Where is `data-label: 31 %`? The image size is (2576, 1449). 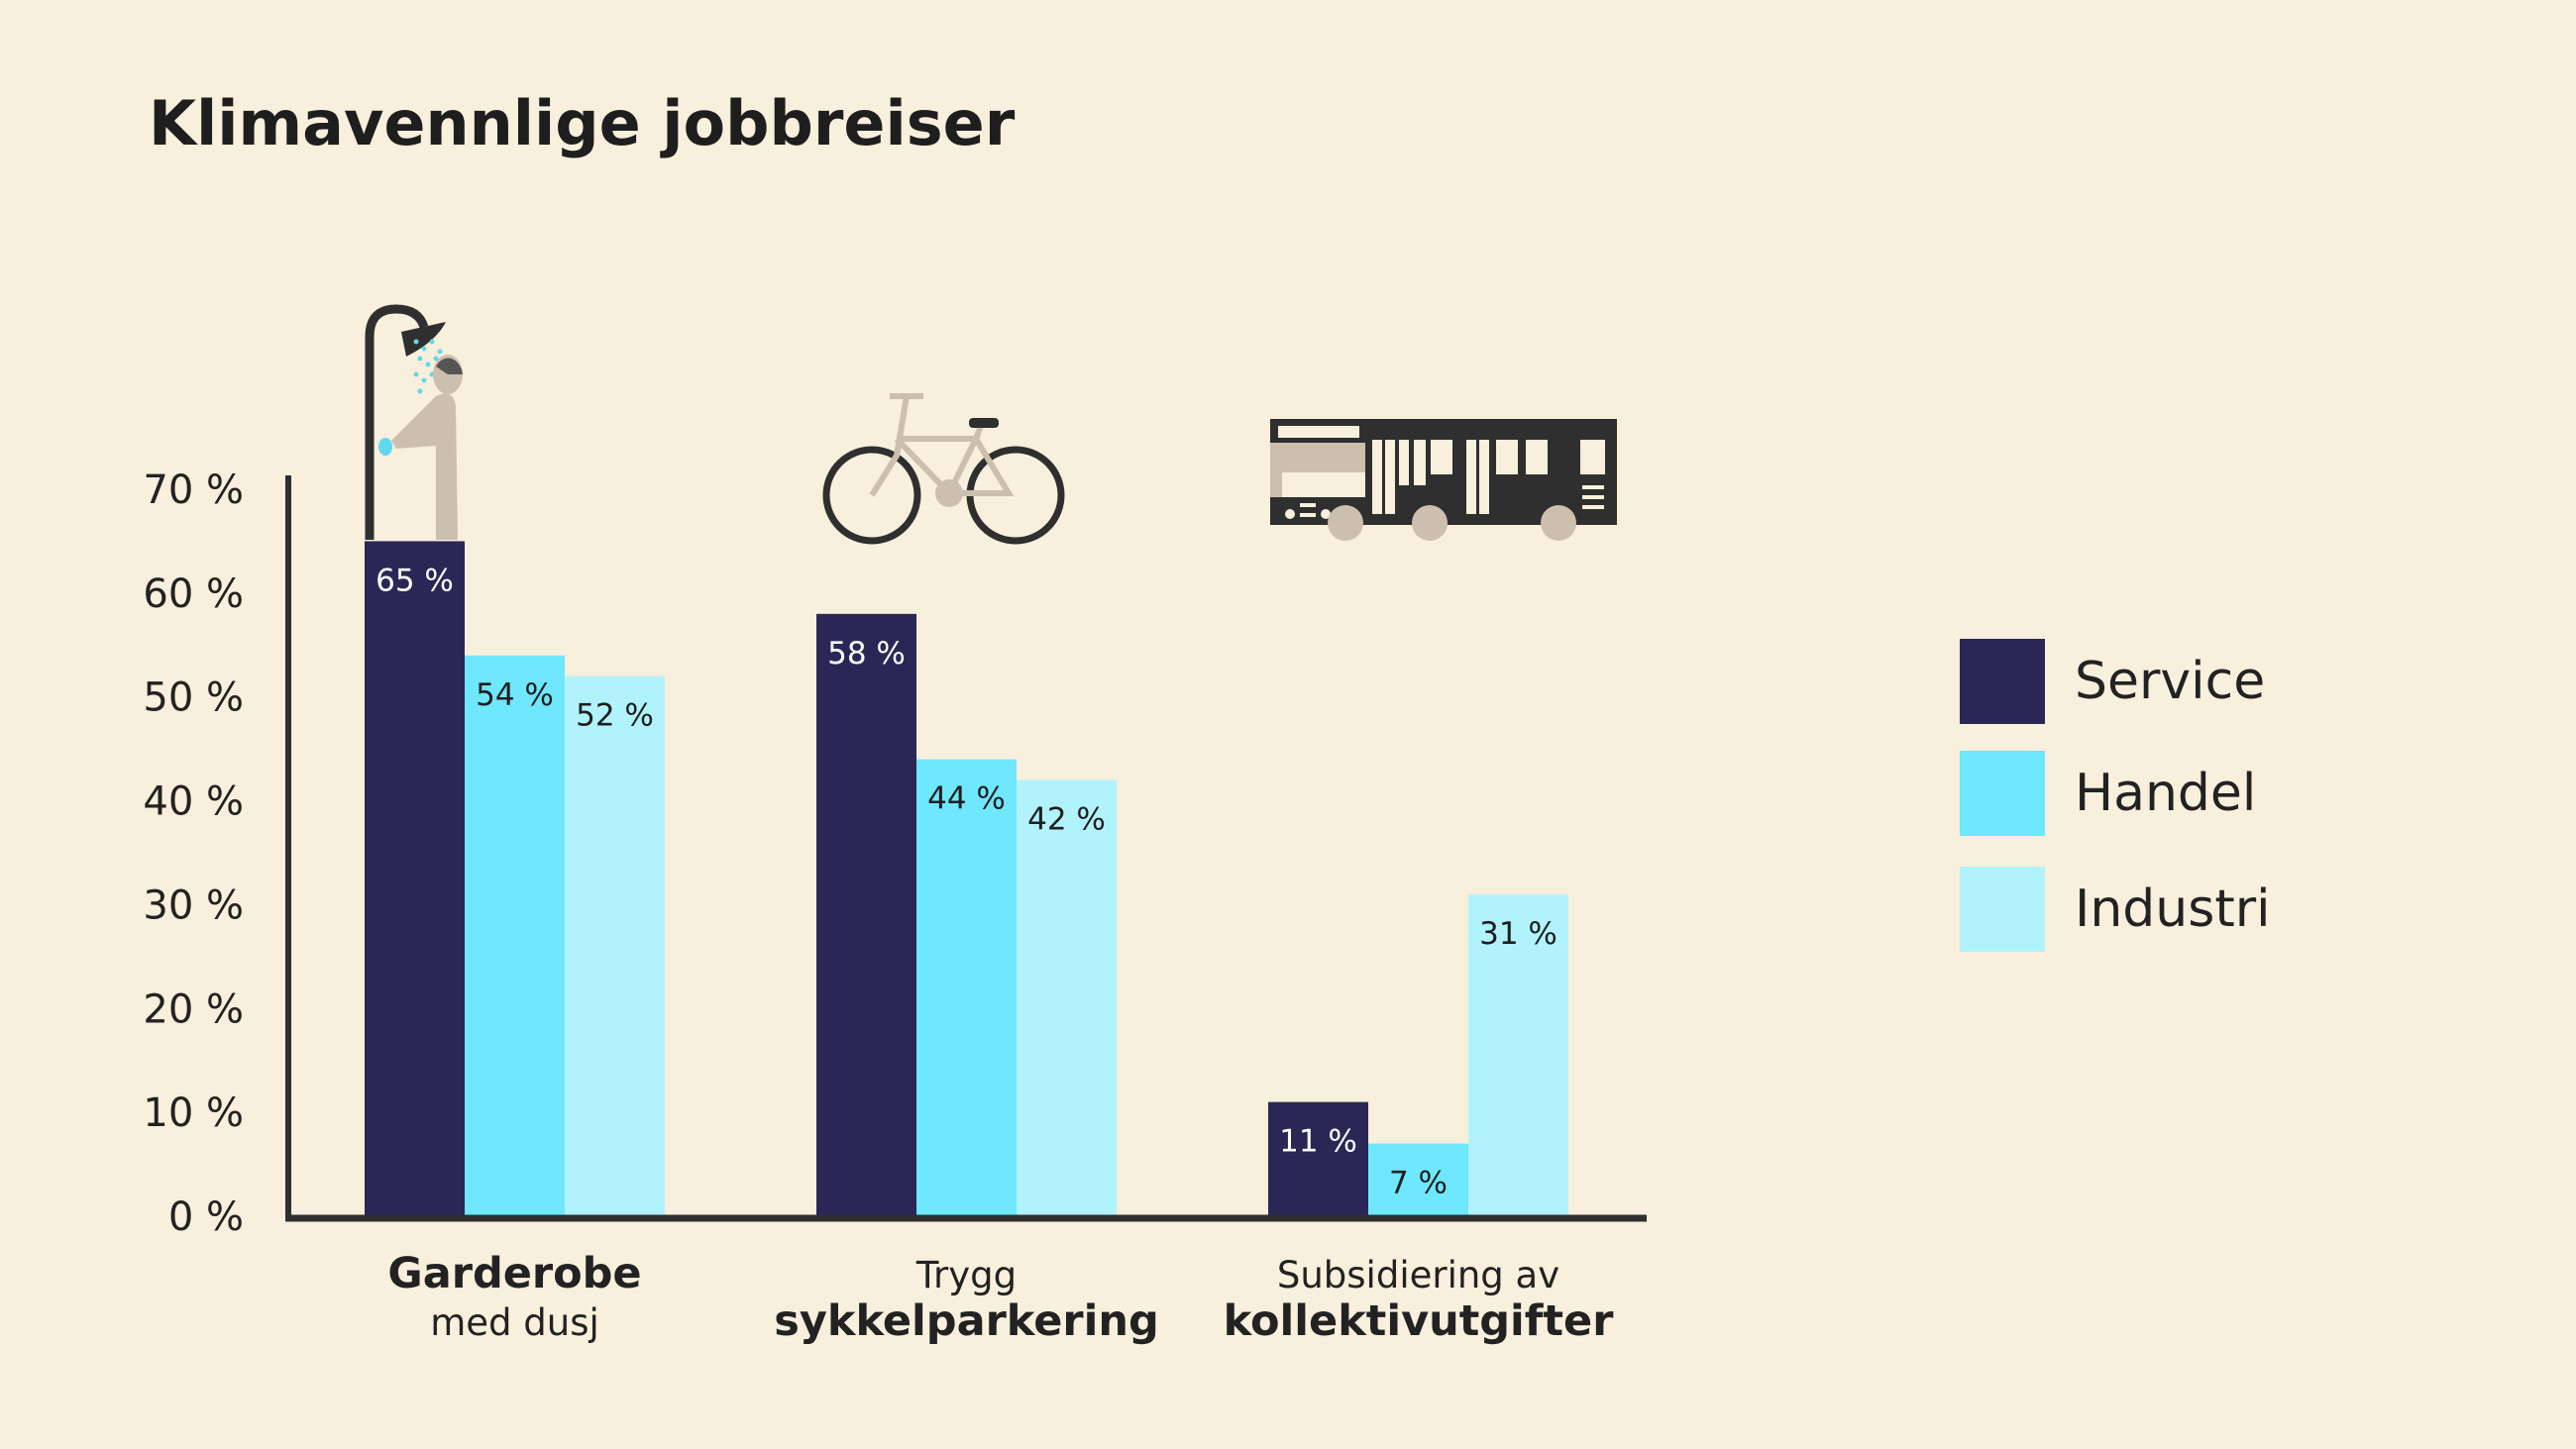
data-label: 31 % is located at coordinates (1518, 934).